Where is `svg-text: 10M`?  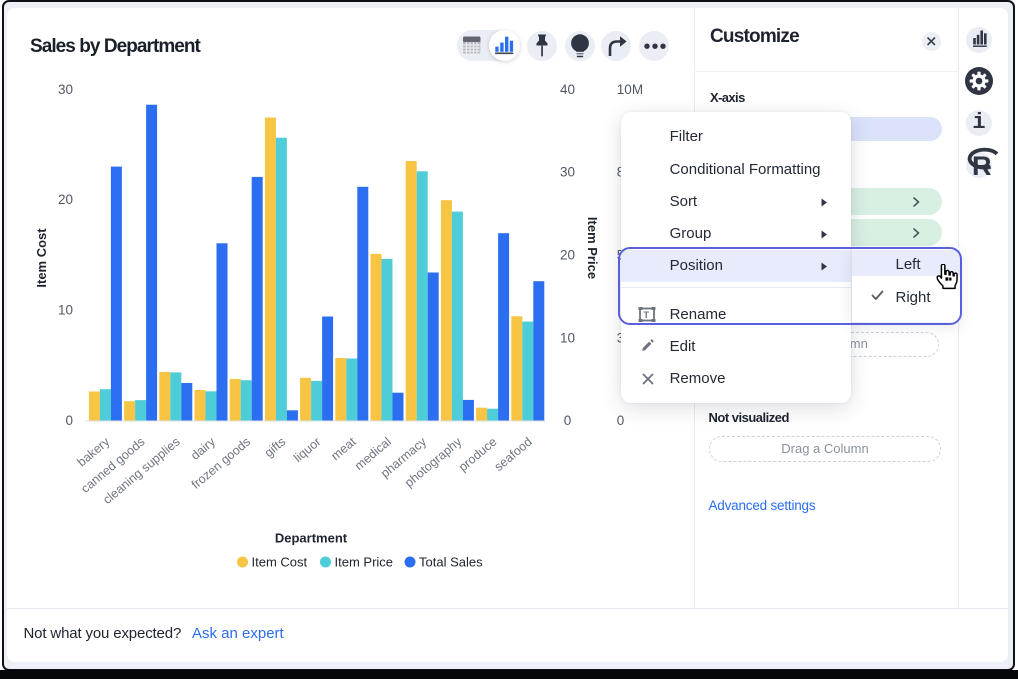 svg-text: 10M is located at coordinates (630, 89).